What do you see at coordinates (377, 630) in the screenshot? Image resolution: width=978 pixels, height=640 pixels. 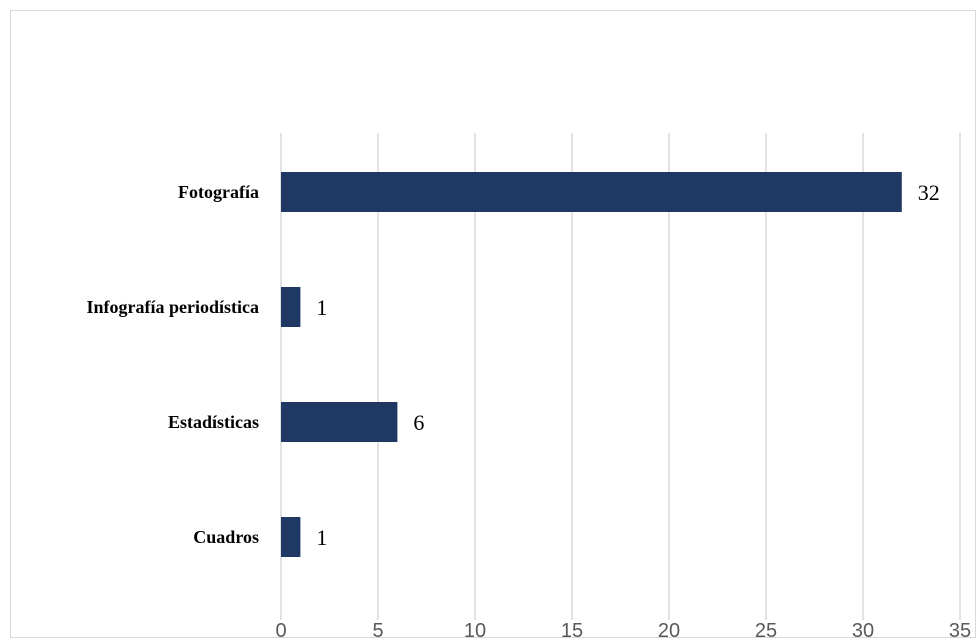 I see `x-tick-label: 5` at bounding box center [377, 630].